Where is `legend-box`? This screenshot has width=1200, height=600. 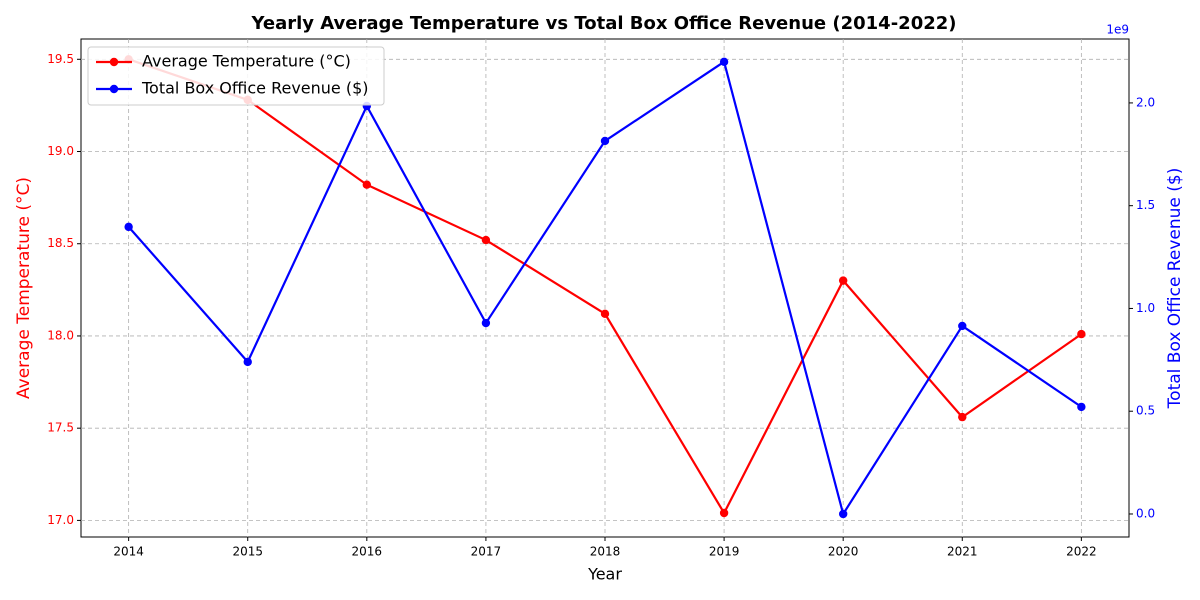
legend-box is located at coordinates (236, 76).